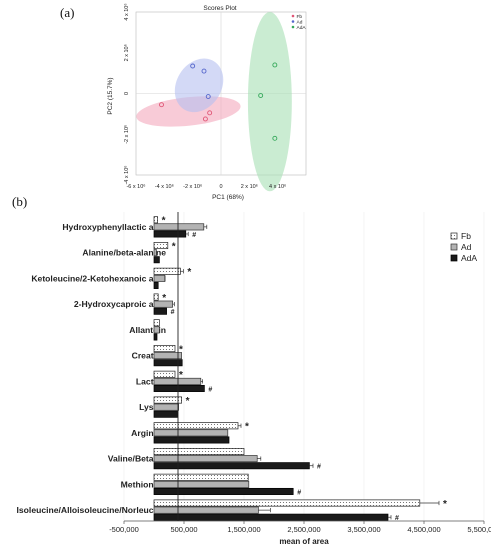  I want to click on category-label: Lysine, so click(152, 407).